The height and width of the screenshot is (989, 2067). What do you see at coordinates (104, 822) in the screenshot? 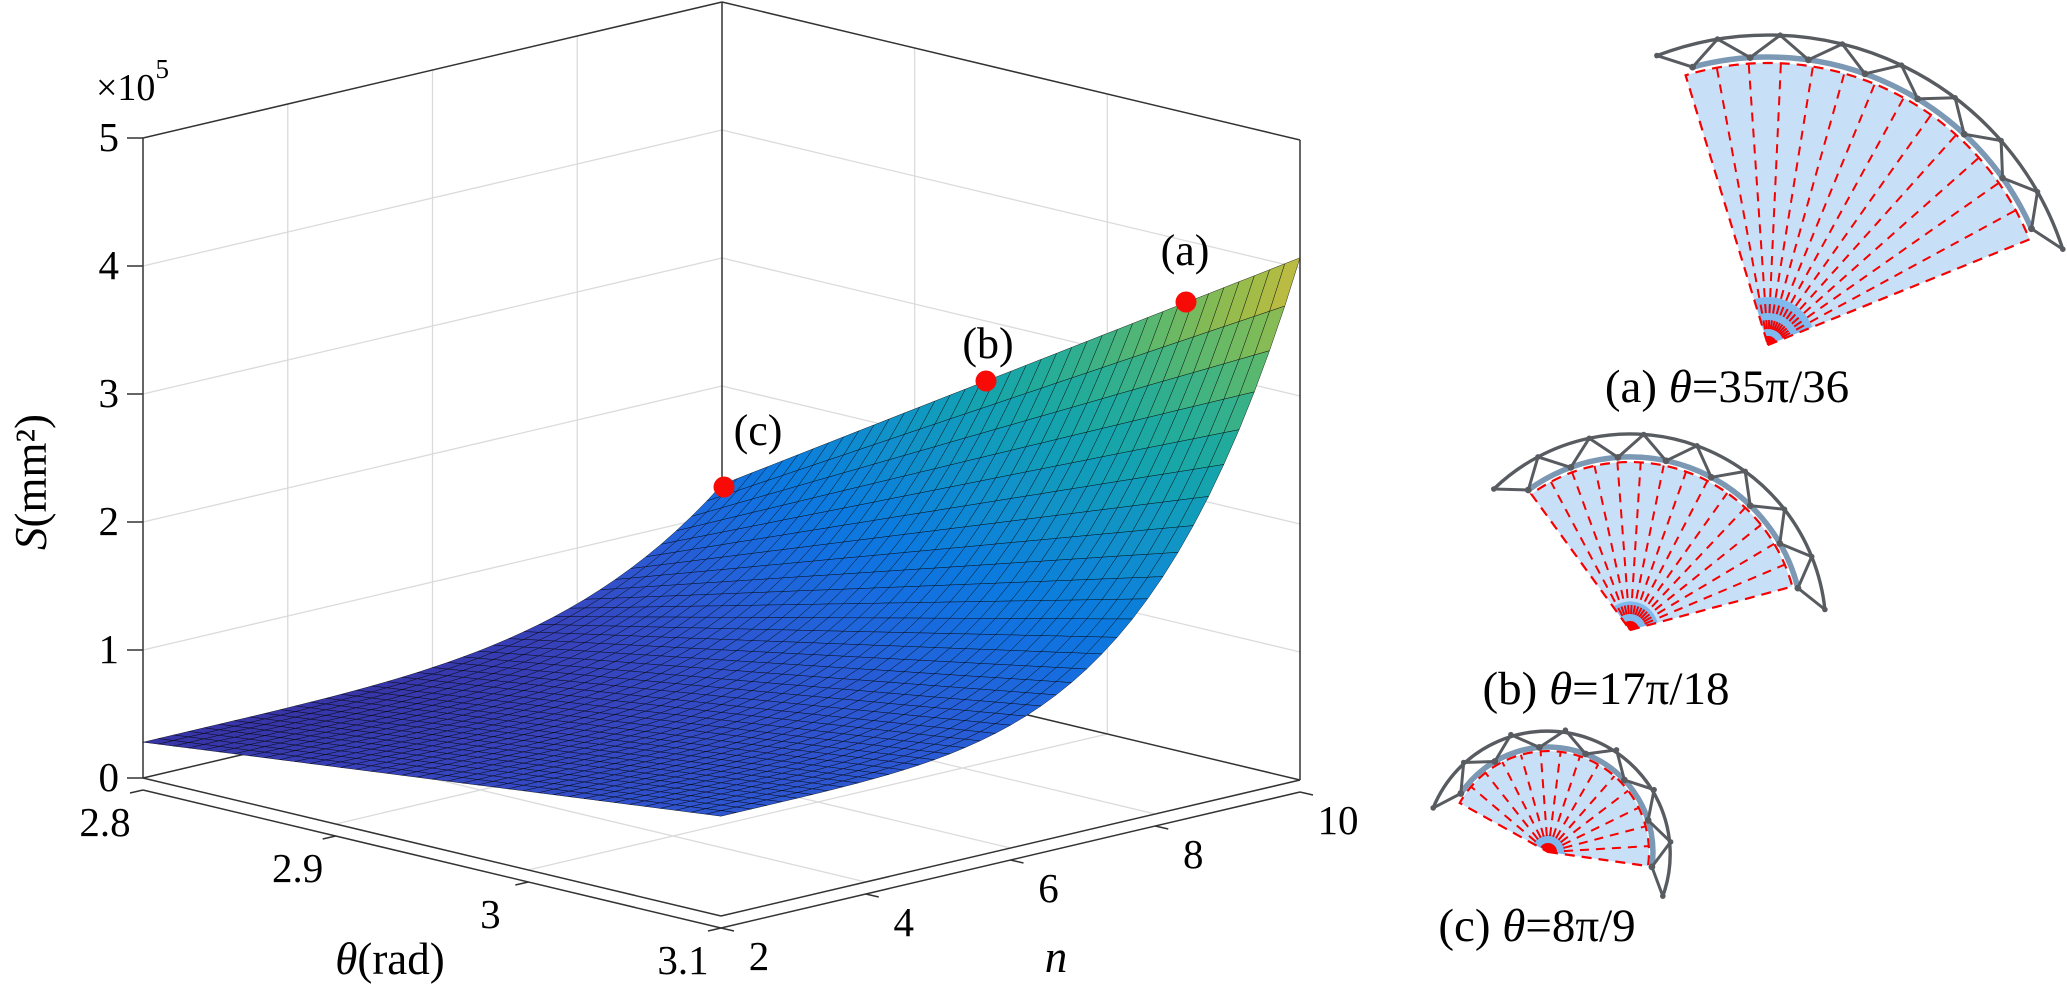
I see `tick-label: 2.8` at bounding box center [104, 822].